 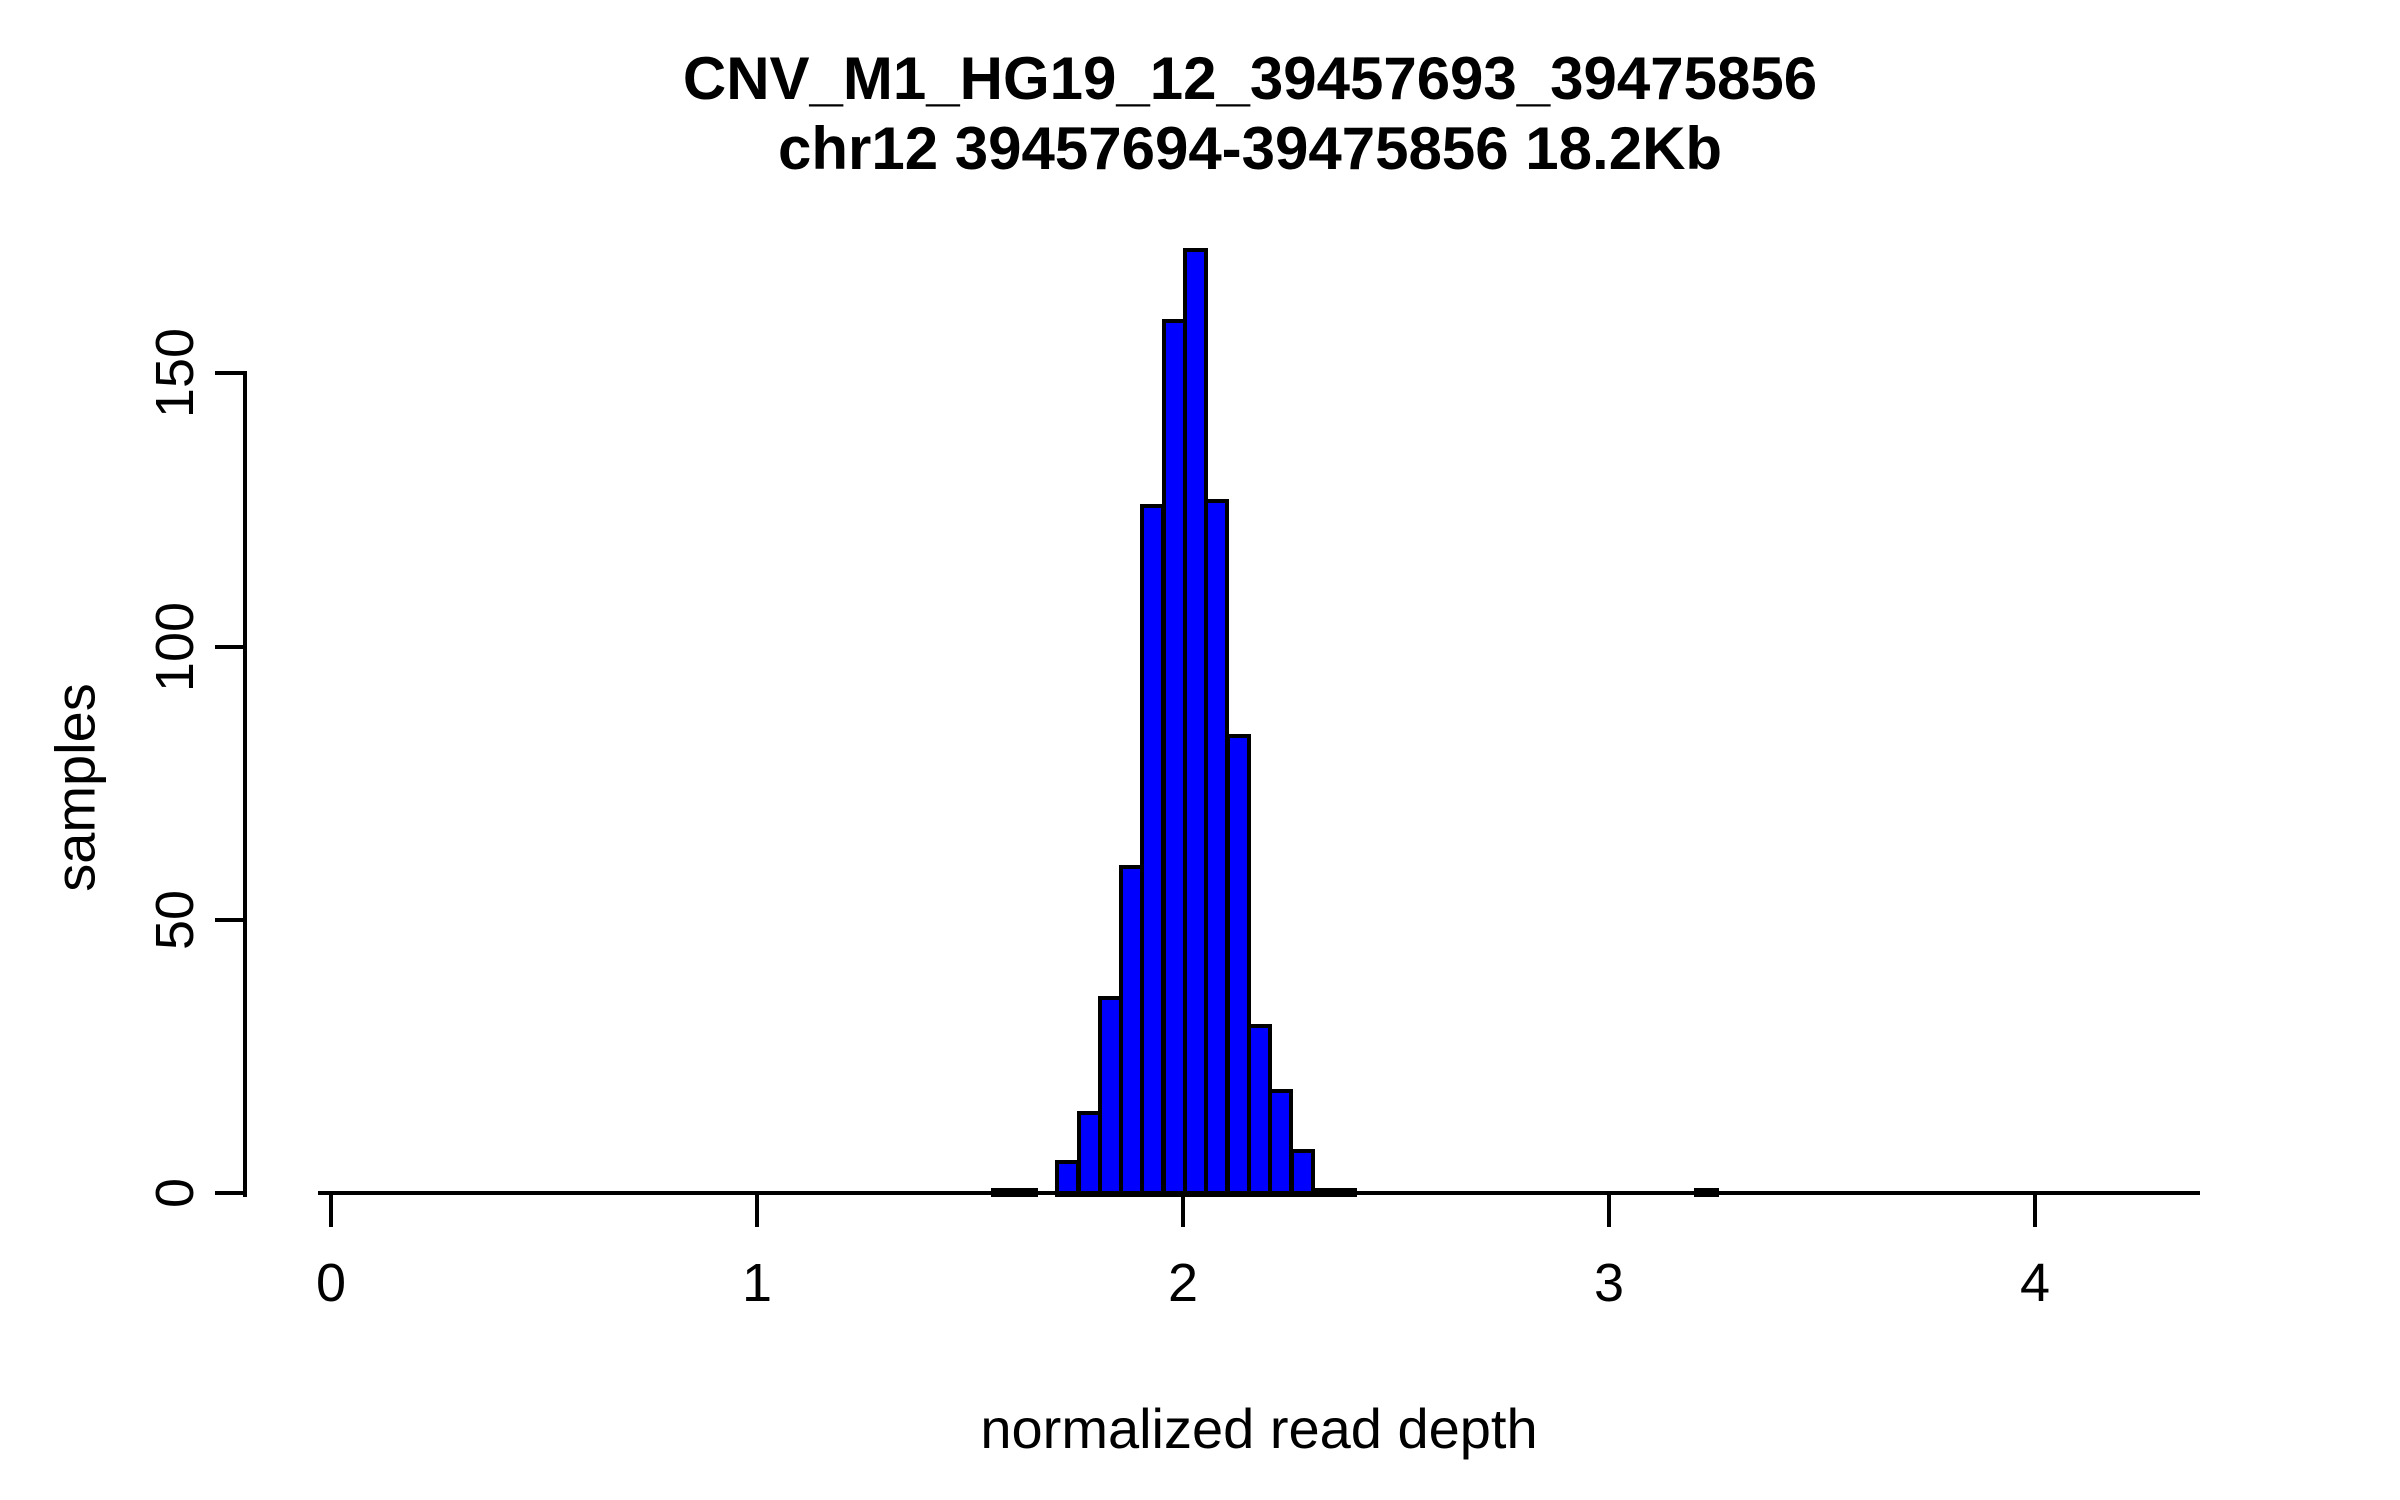 What do you see at coordinates (1609, 1283) in the screenshot?
I see `x-axis-tick-label: 3` at bounding box center [1609, 1283].